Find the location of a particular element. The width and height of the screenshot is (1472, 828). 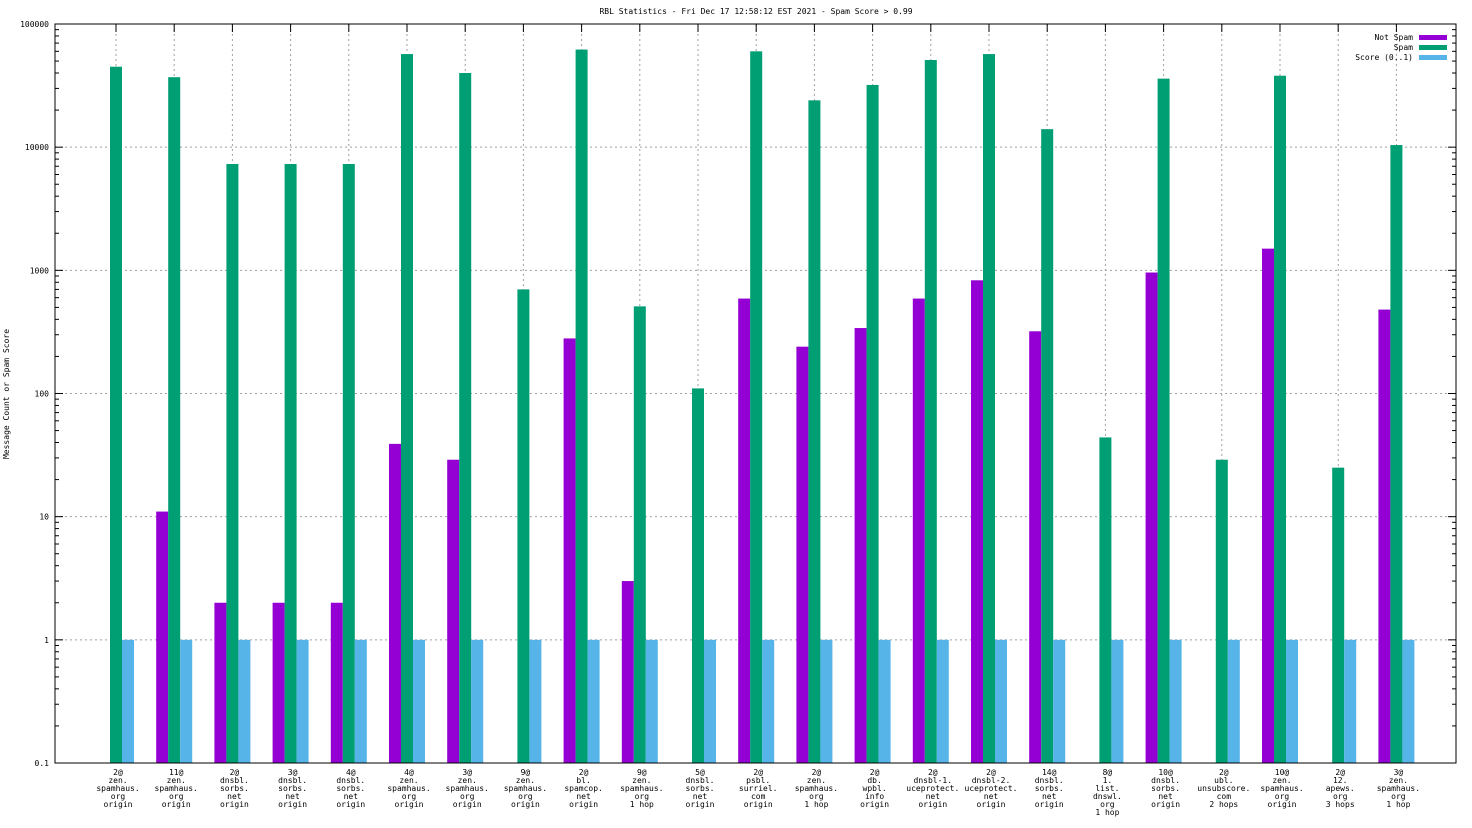

y-tick-label: 1000 is located at coordinates (39, 270).